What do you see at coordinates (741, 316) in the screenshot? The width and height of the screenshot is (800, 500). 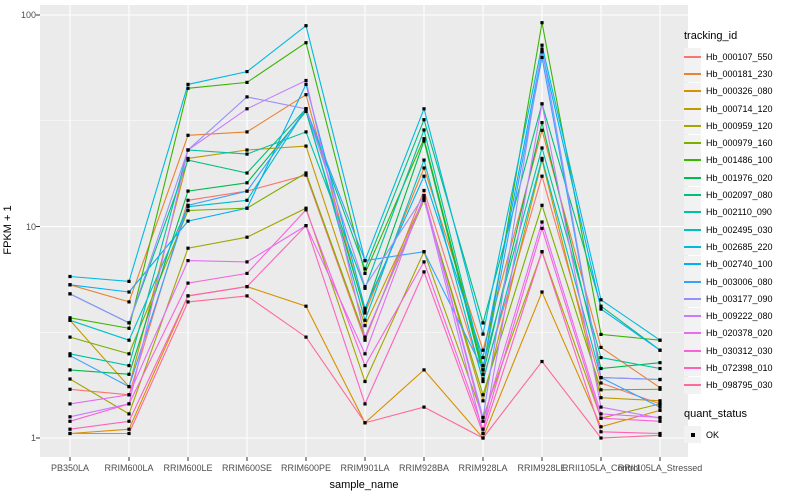 I see `legend-item: Hb_009222_080` at bounding box center [741, 316].